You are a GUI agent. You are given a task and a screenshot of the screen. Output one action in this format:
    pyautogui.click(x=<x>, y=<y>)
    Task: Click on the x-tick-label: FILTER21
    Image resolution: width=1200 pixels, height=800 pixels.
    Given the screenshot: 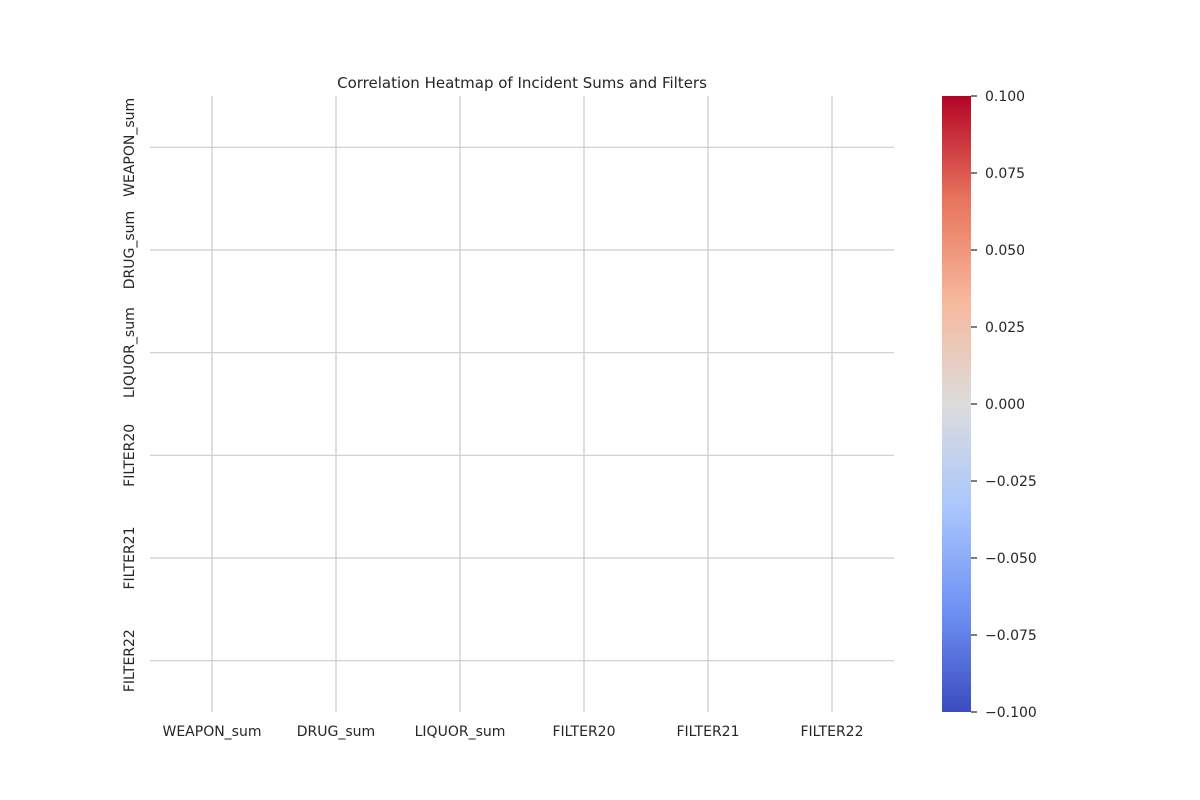 What is the action you would take?
    pyautogui.click(x=708, y=732)
    